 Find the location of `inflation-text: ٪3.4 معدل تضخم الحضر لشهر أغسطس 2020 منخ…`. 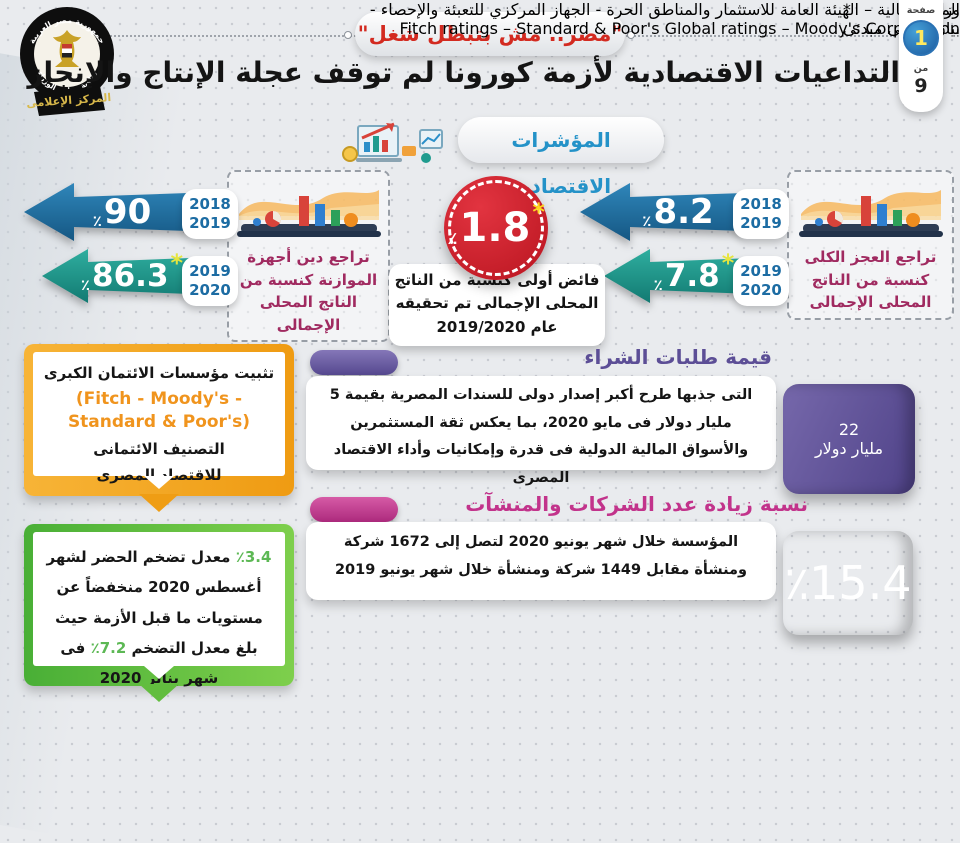

inflation-text: ٪3.4 معدل تضخم الحضر لشهر أغسطس 2020 منخ… is located at coordinates (159, 612).